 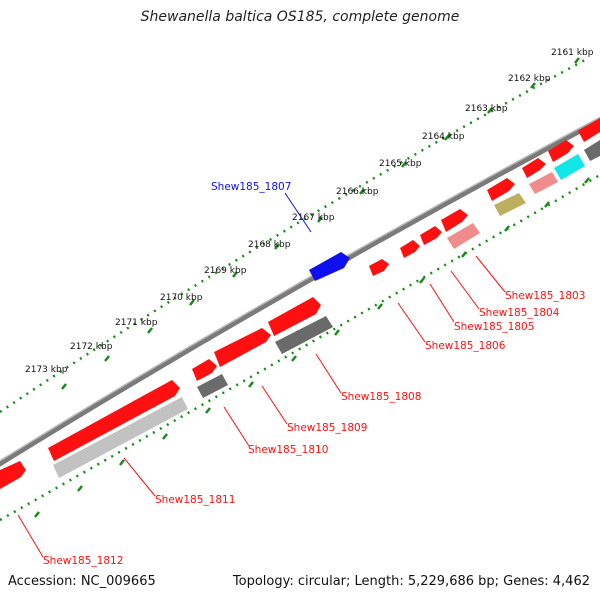 I want to click on gene-label-shew185-1812: Shew185_1812, so click(x=83, y=561).